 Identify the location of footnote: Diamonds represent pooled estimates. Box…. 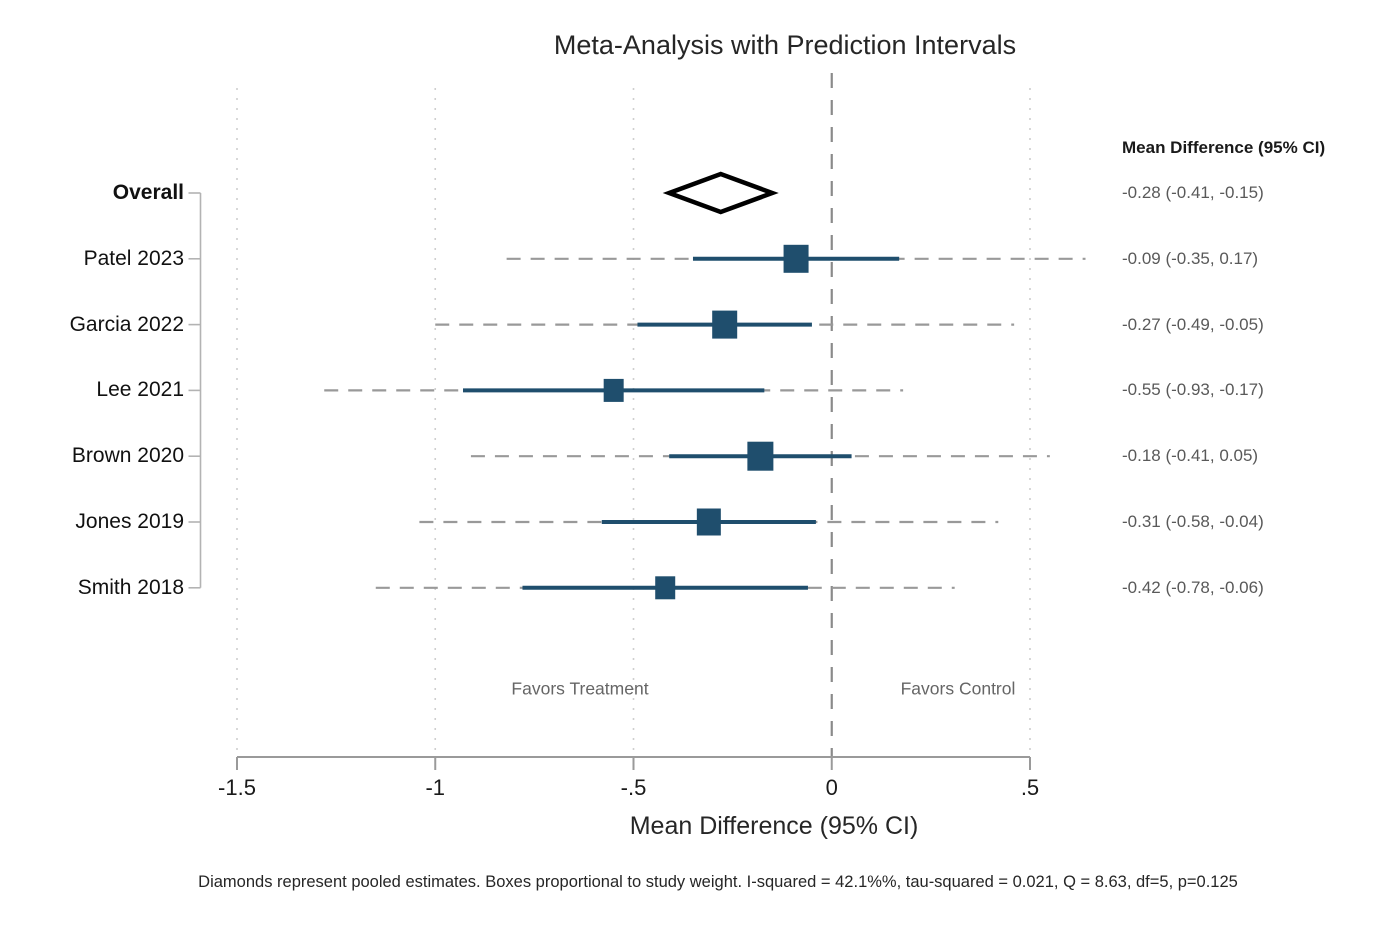
(718, 882).